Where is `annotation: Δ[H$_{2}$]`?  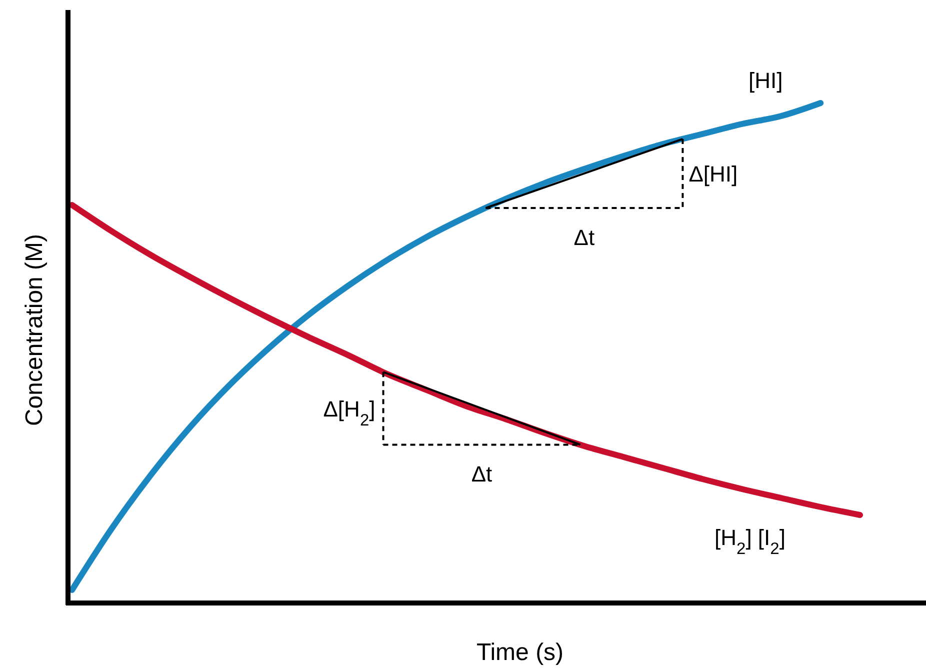 annotation: Δ[H$_{2}$] is located at coordinates (349, 413).